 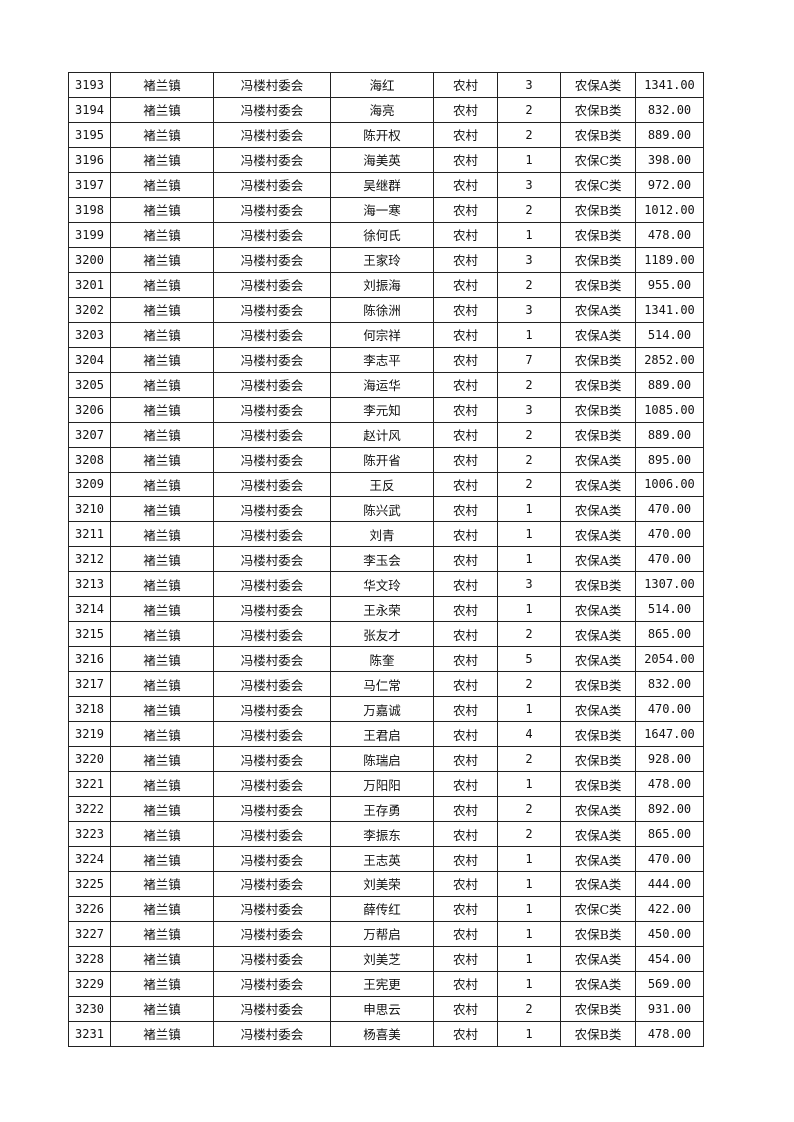 I want to click on table-row: 3221 褚兰镇 冯楼村委会 万阳阳 农村 1 农保B类 478.00, so click(x=386, y=784).